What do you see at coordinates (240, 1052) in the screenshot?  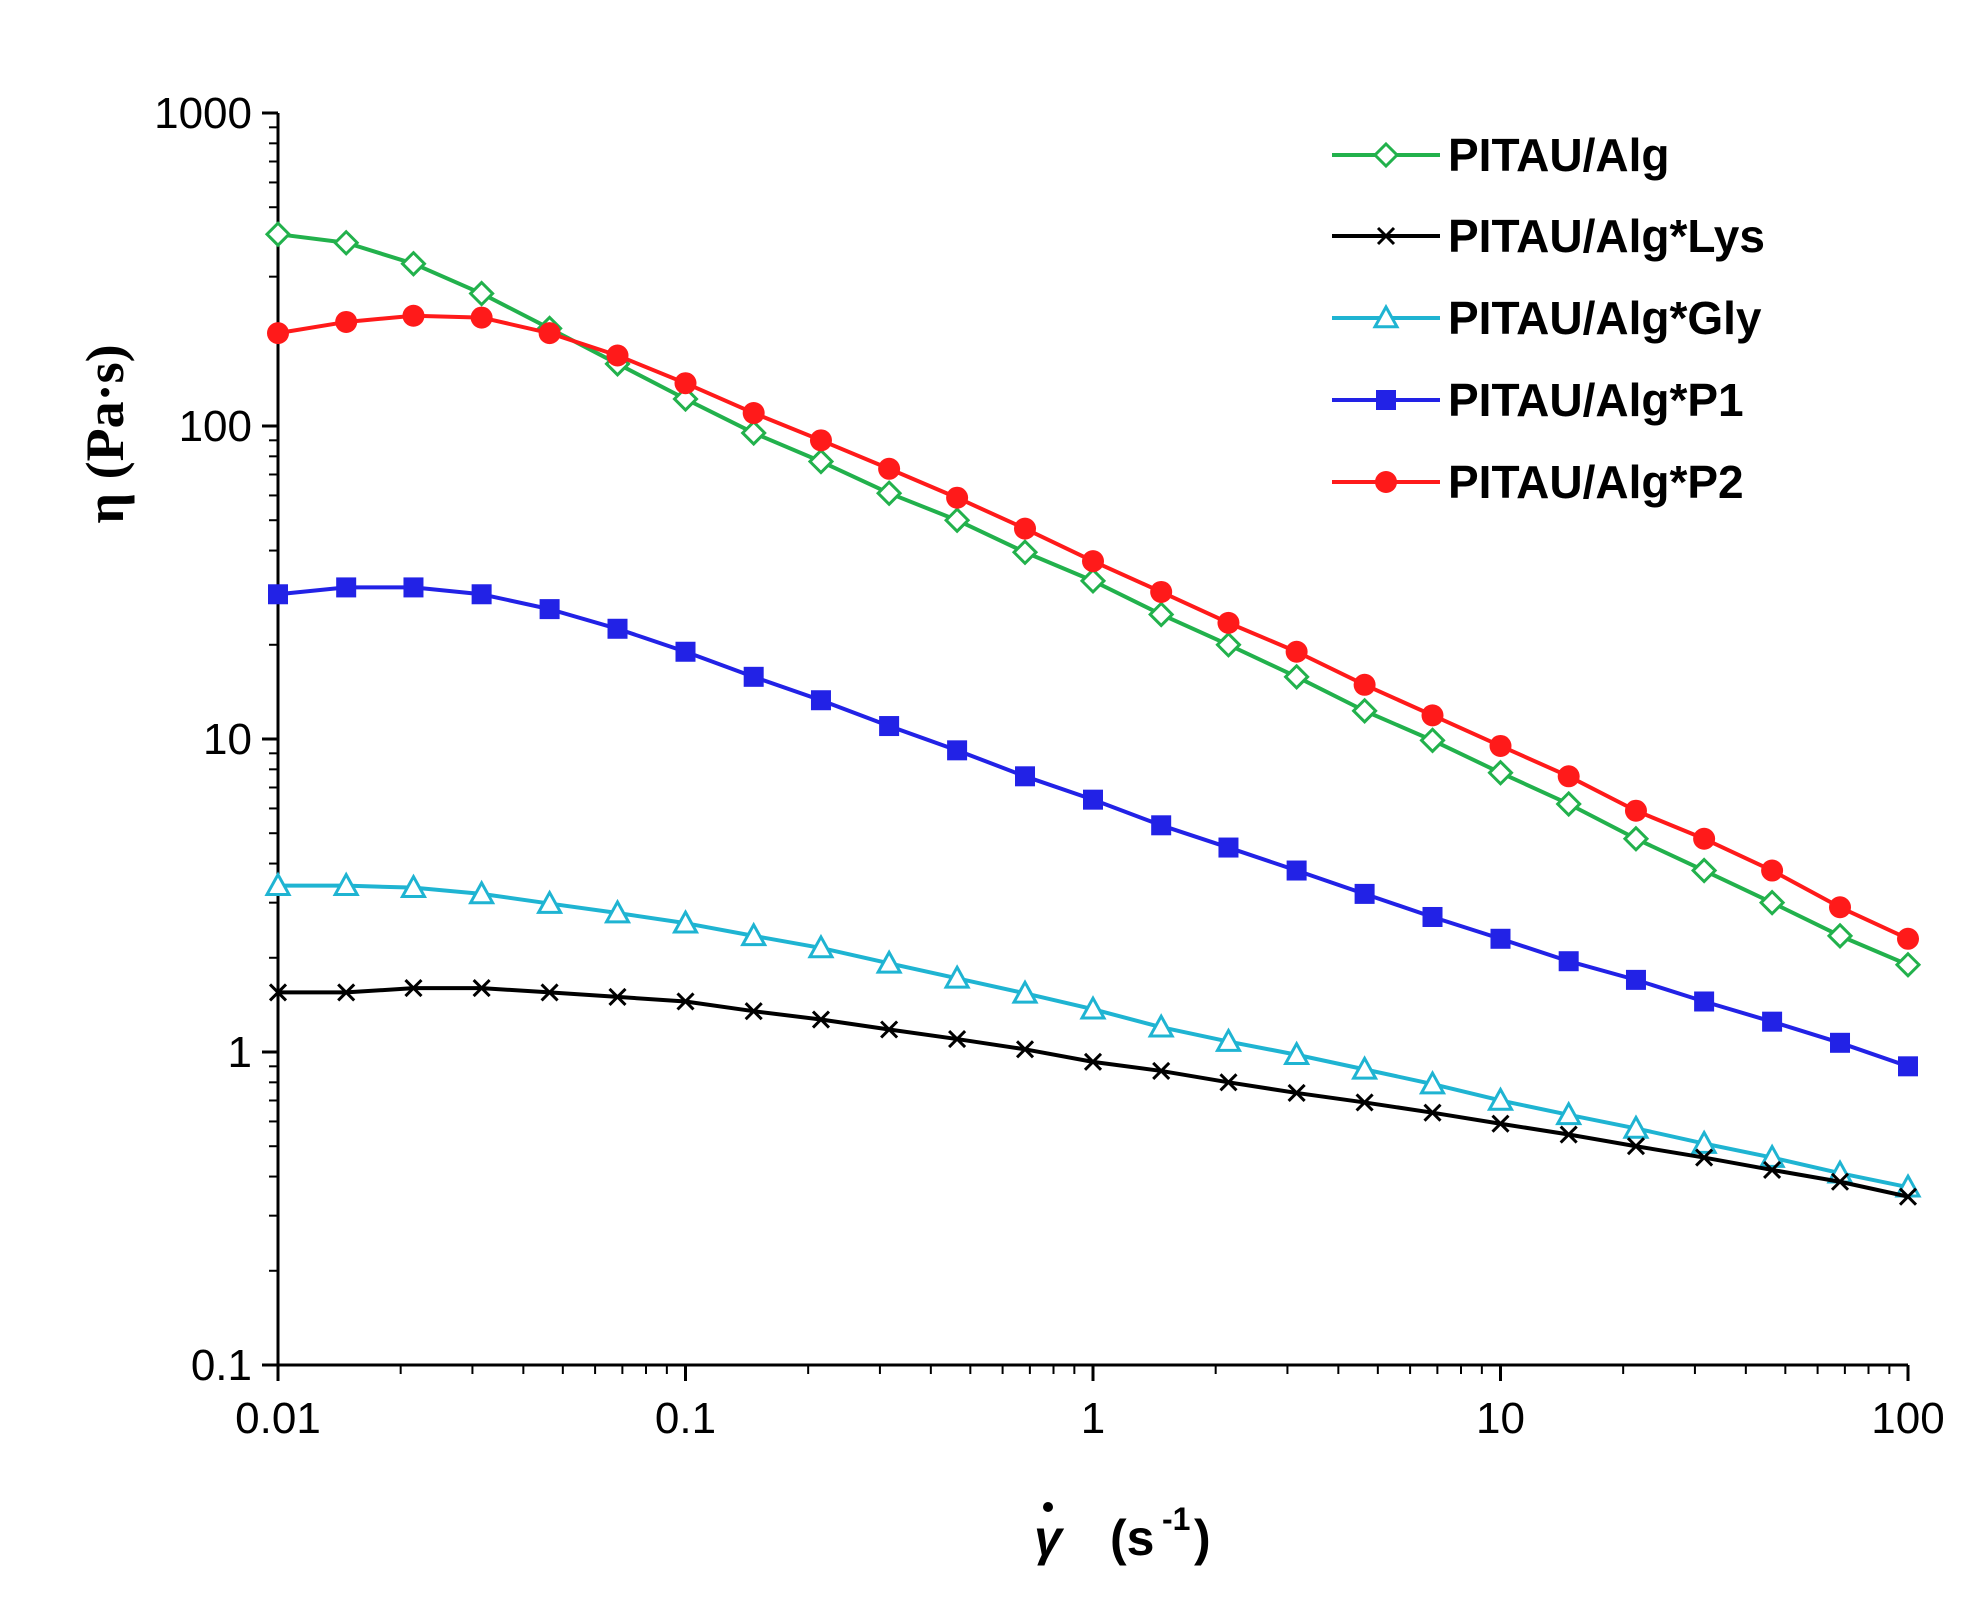 I see `y-tick-label: 1` at bounding box center [240, 1052].